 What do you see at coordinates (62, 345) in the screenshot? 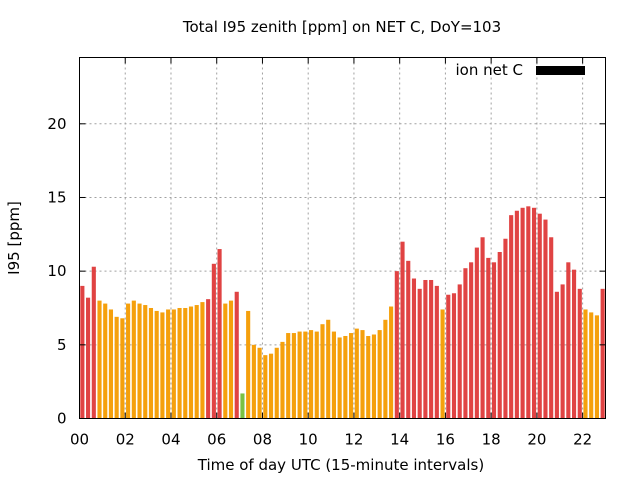
I see `y-tick-label: 5` at bounding box center [62, 345].